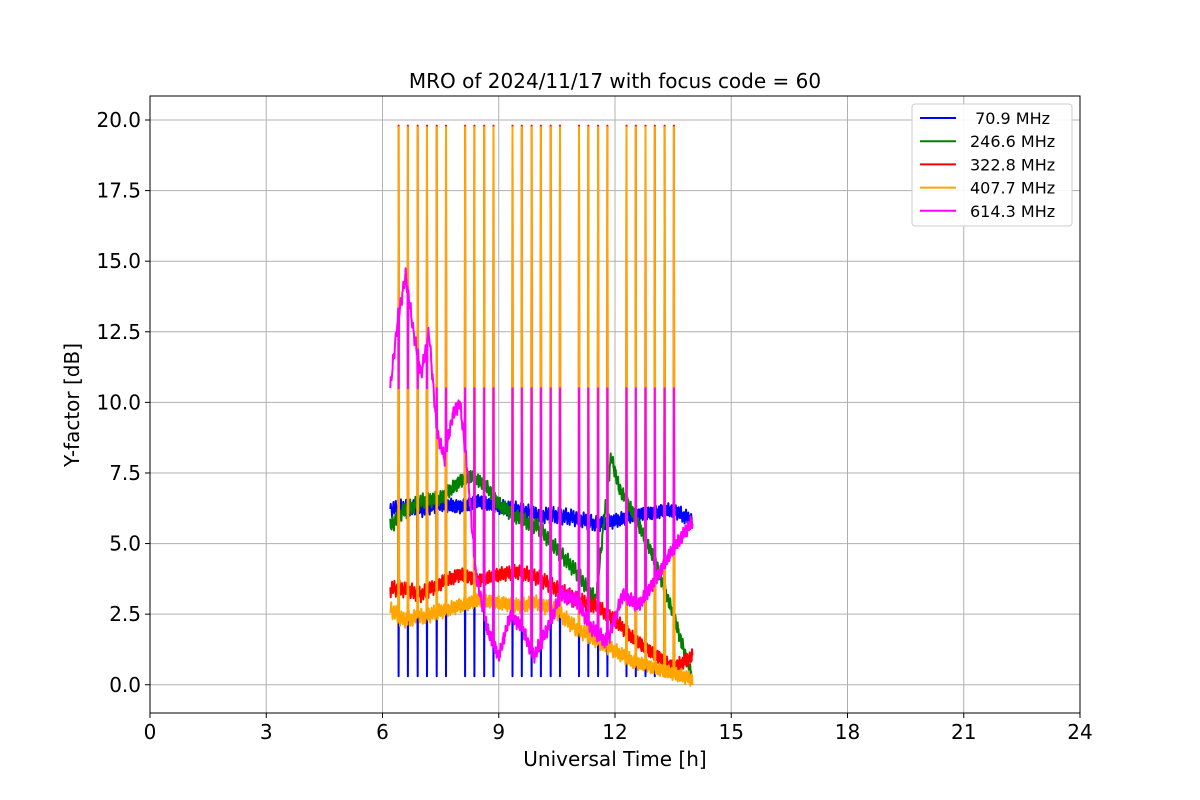 Image resolution: width=1200 pixels, height=800 pixels. What do you see at coordinates (1012, 164) in the screenshot?
I see `legend-label: 322.8 MHz` at bounding box center [1012, 164].